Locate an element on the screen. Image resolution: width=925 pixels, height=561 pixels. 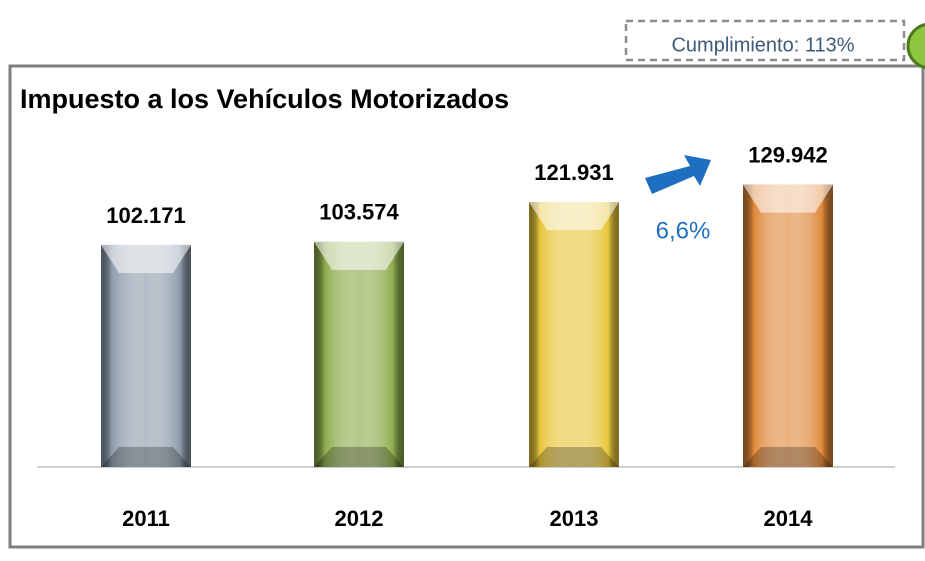
status-indicator is located at coordinates (915, 46).